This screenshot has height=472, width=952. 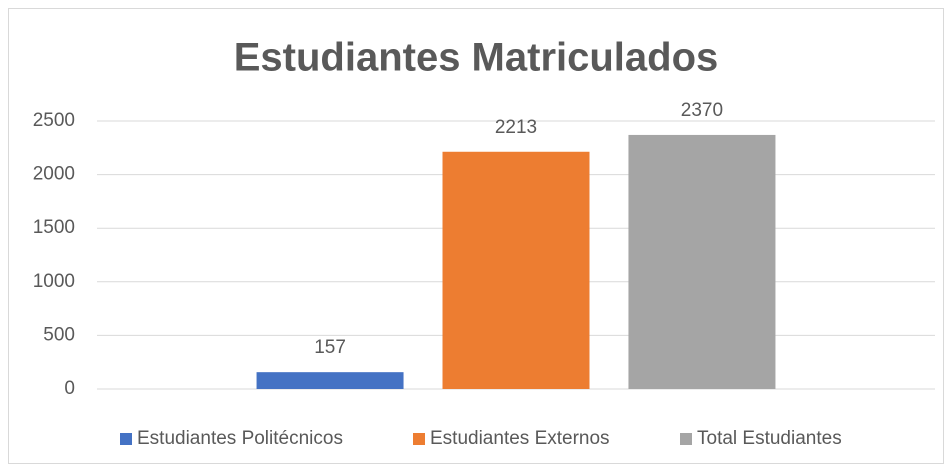 What do you see at coordinates (69, 388) in the screenshot?
I see `y-tick-label: 0` at bounding box center [69, 388].